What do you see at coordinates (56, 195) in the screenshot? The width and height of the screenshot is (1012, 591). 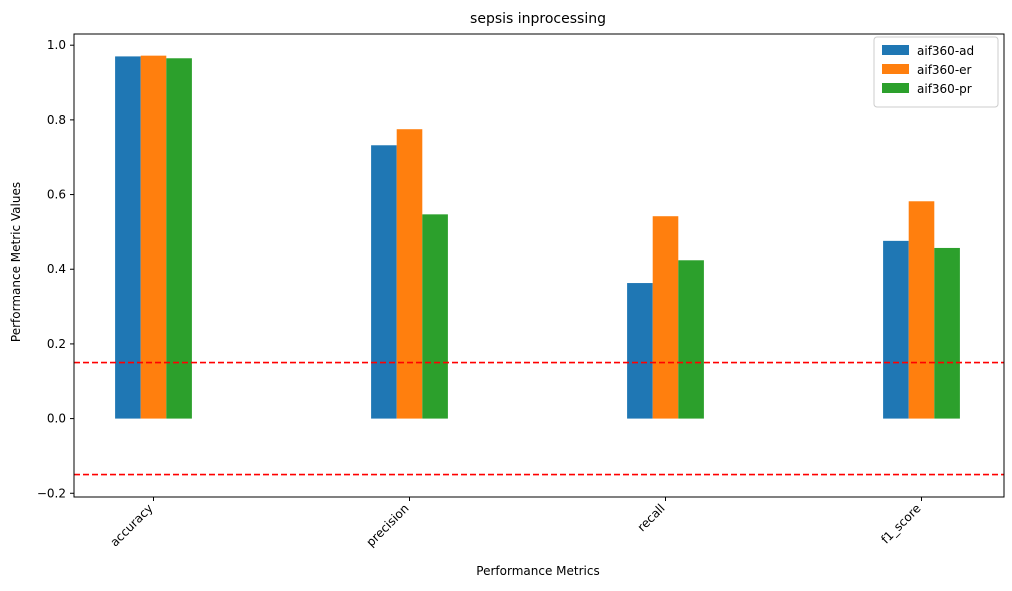 I see `y-tick-label: 0.6` at bounding box center [56, 195].